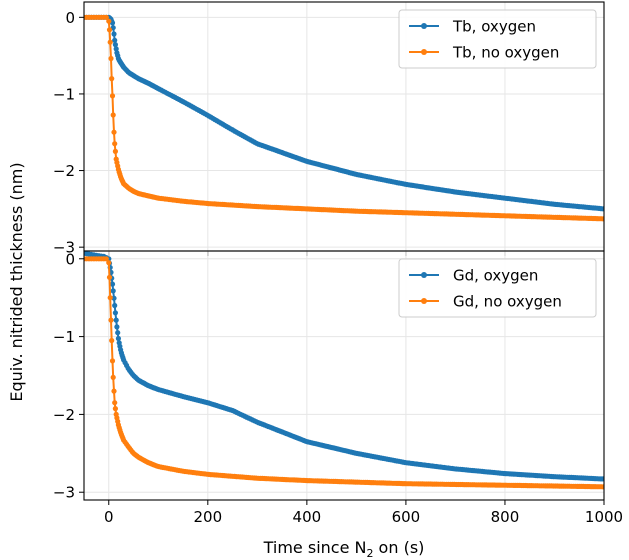 The width and height of the screenshot is (629, 560). What do you see at coordinates (406, 517) in the screenshot?
I see `bottom-x-tick-label: 600` at bounding box center [406, 517].